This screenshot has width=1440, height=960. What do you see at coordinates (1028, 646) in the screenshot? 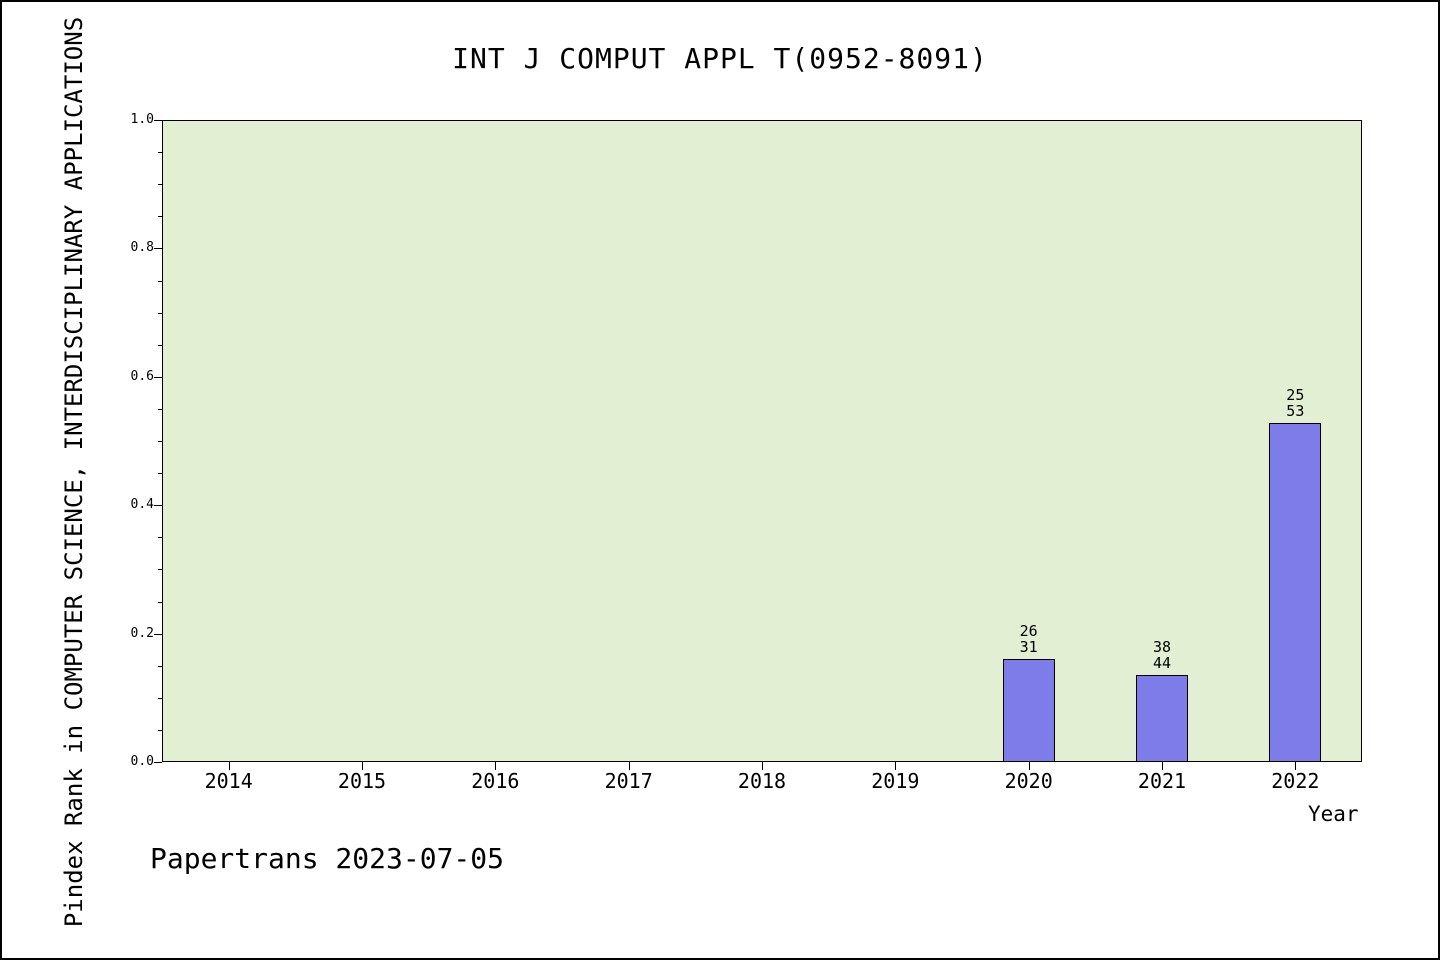
I see `bar-value-line: 31` at bounding box center [1028, 646].